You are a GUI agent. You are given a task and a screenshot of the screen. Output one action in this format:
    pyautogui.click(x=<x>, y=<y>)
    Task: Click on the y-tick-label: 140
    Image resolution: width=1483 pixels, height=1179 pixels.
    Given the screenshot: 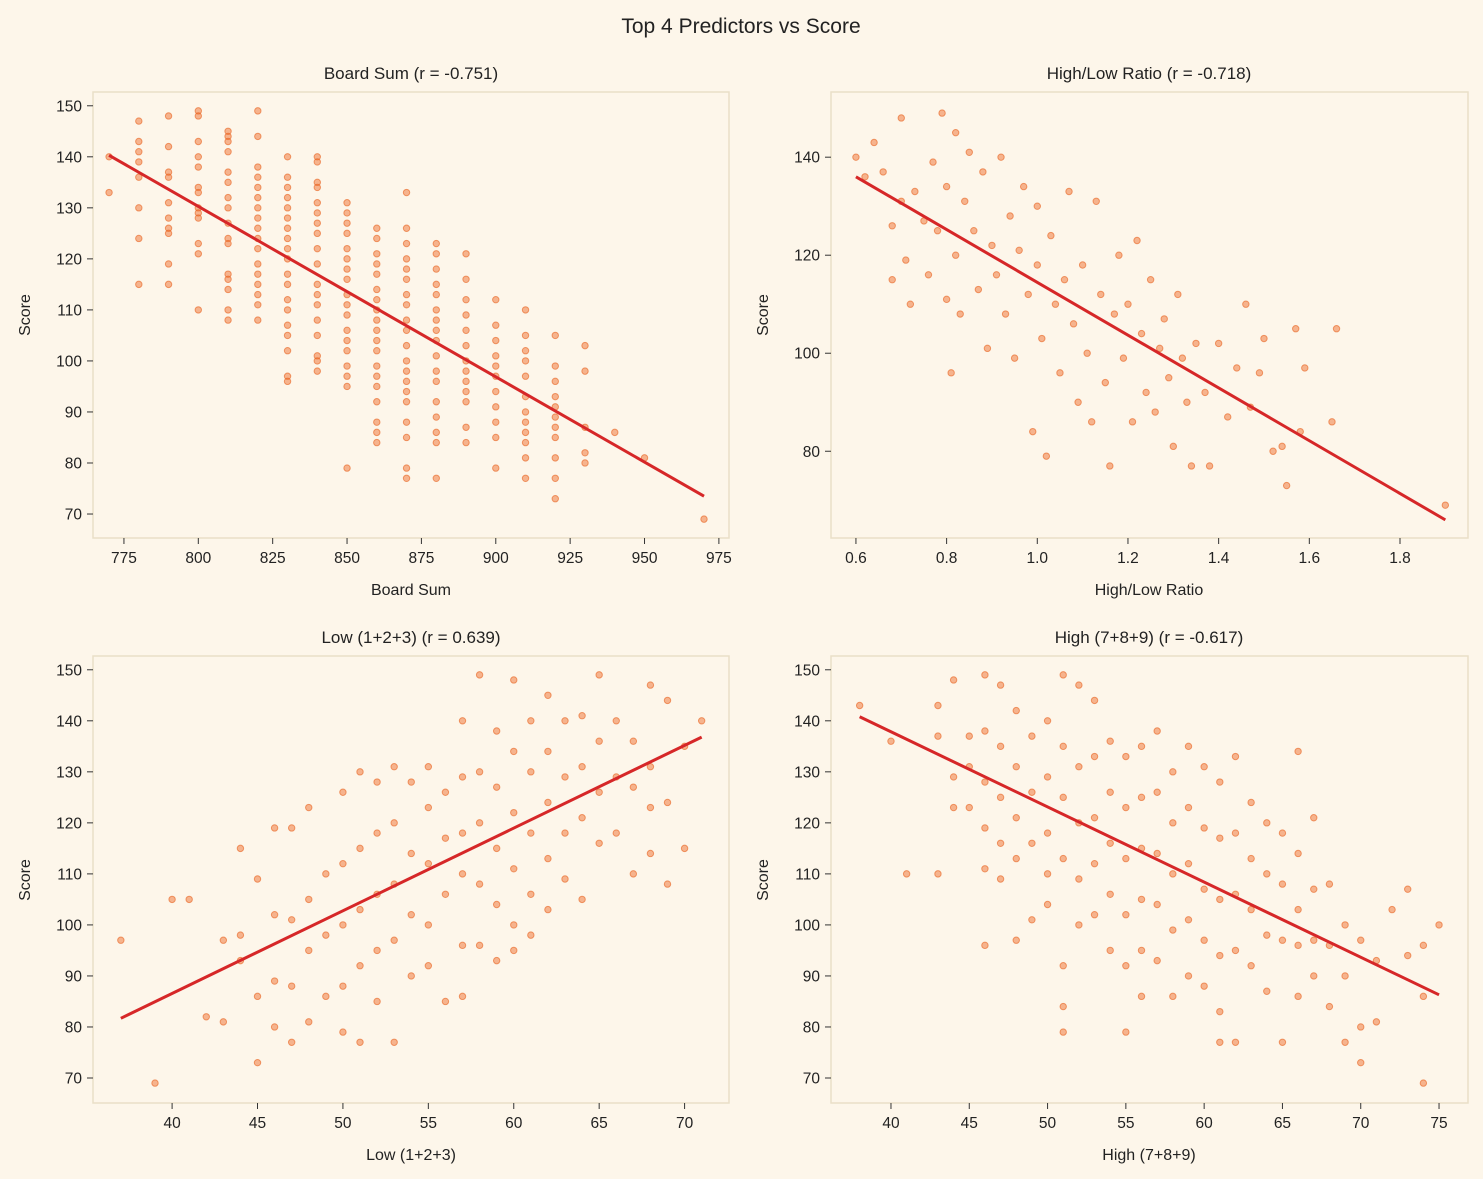 What is the action you would take?
    pyautogui.click(x=69, y=157)
    